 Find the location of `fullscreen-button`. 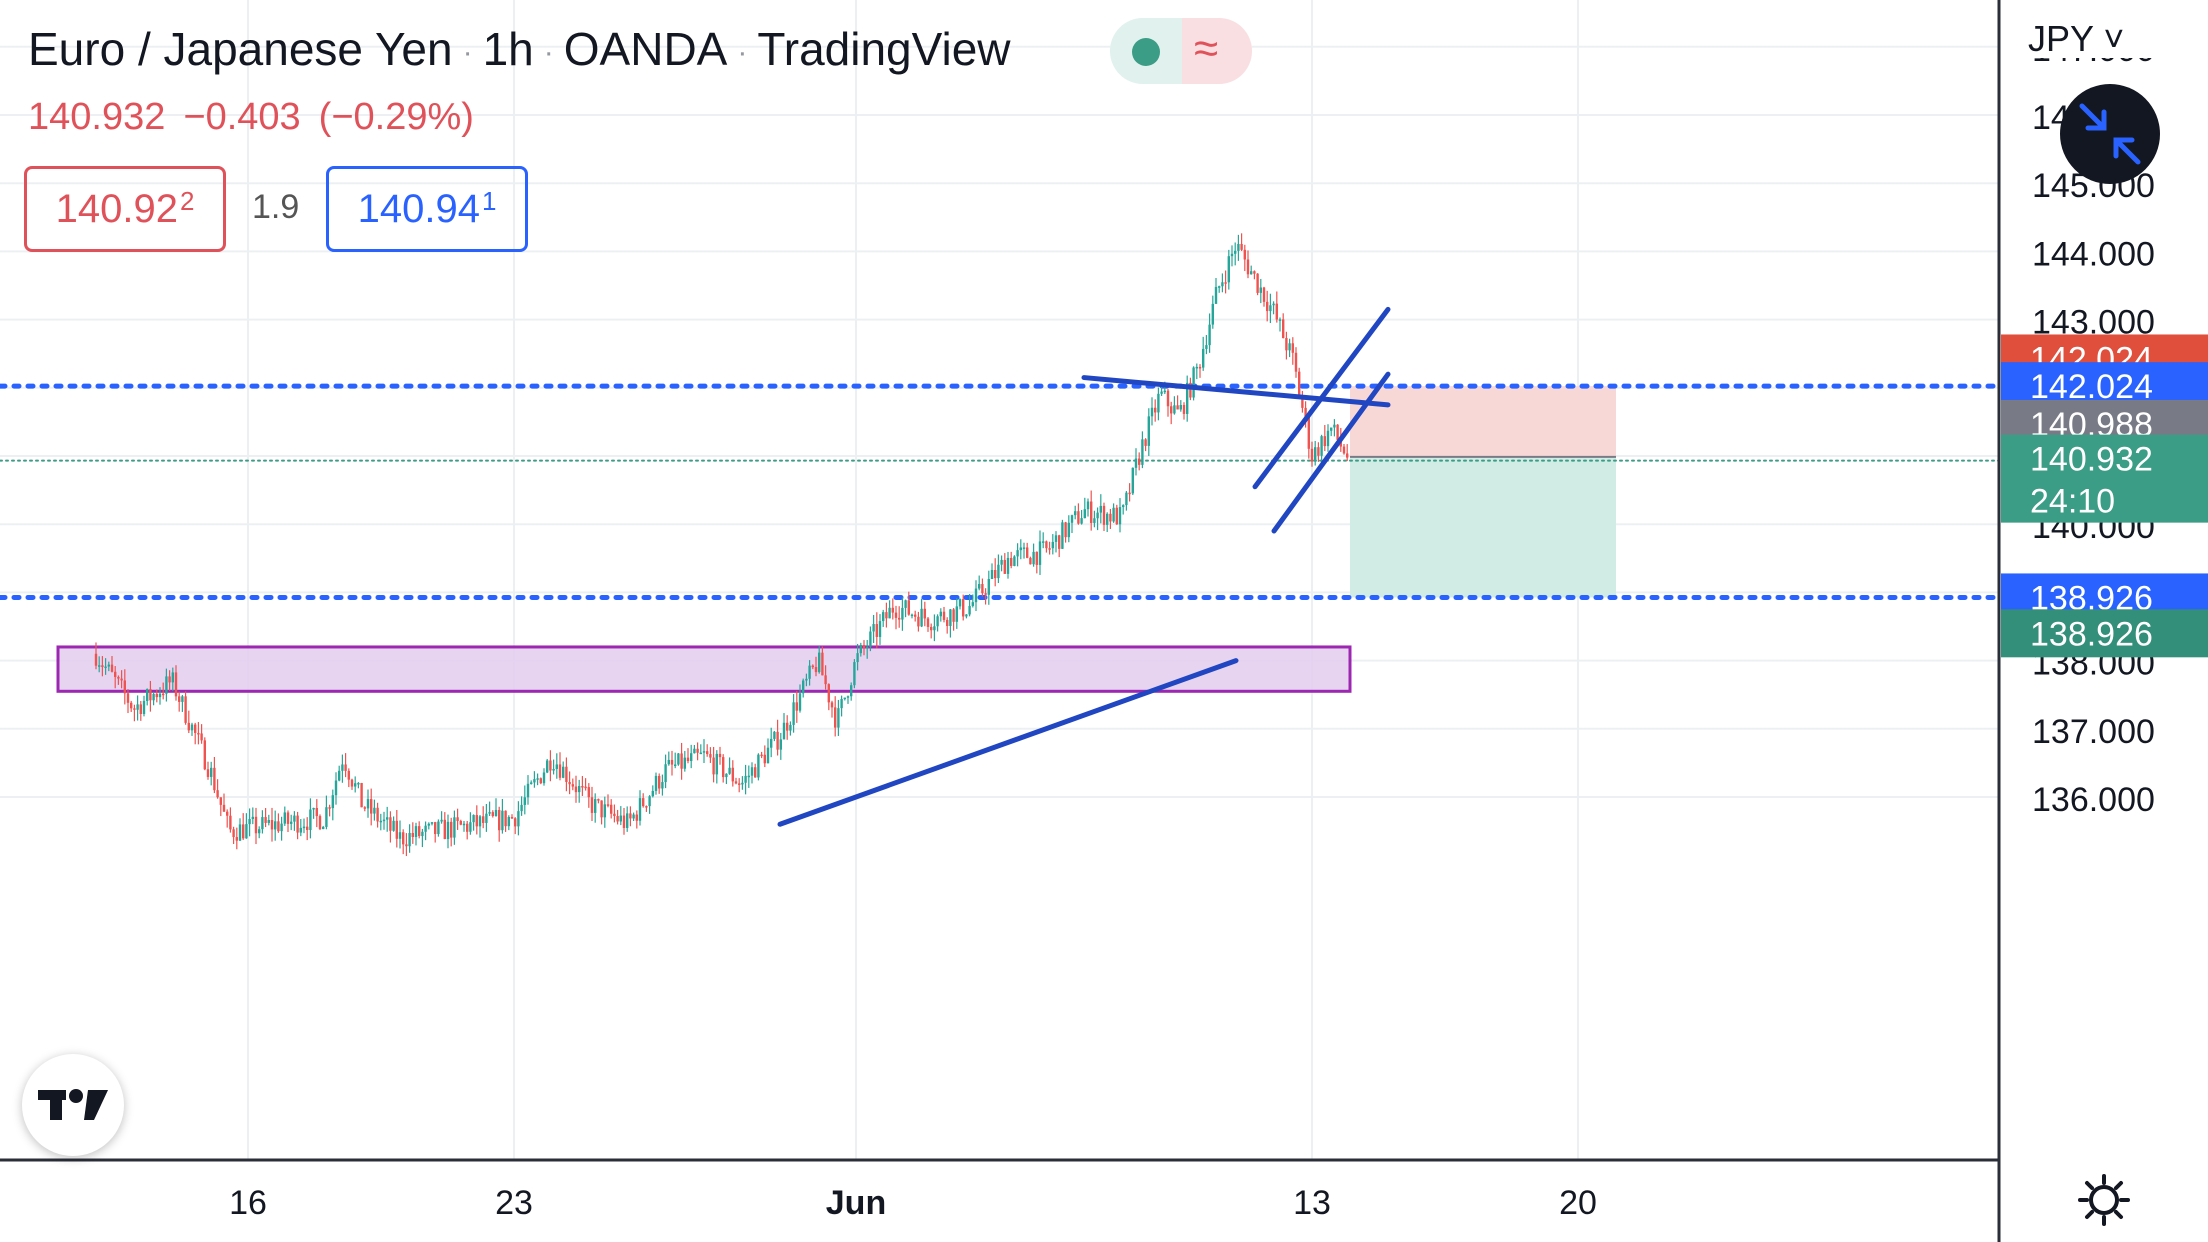

fullscreen-button is located at coordinates (2110, 134).